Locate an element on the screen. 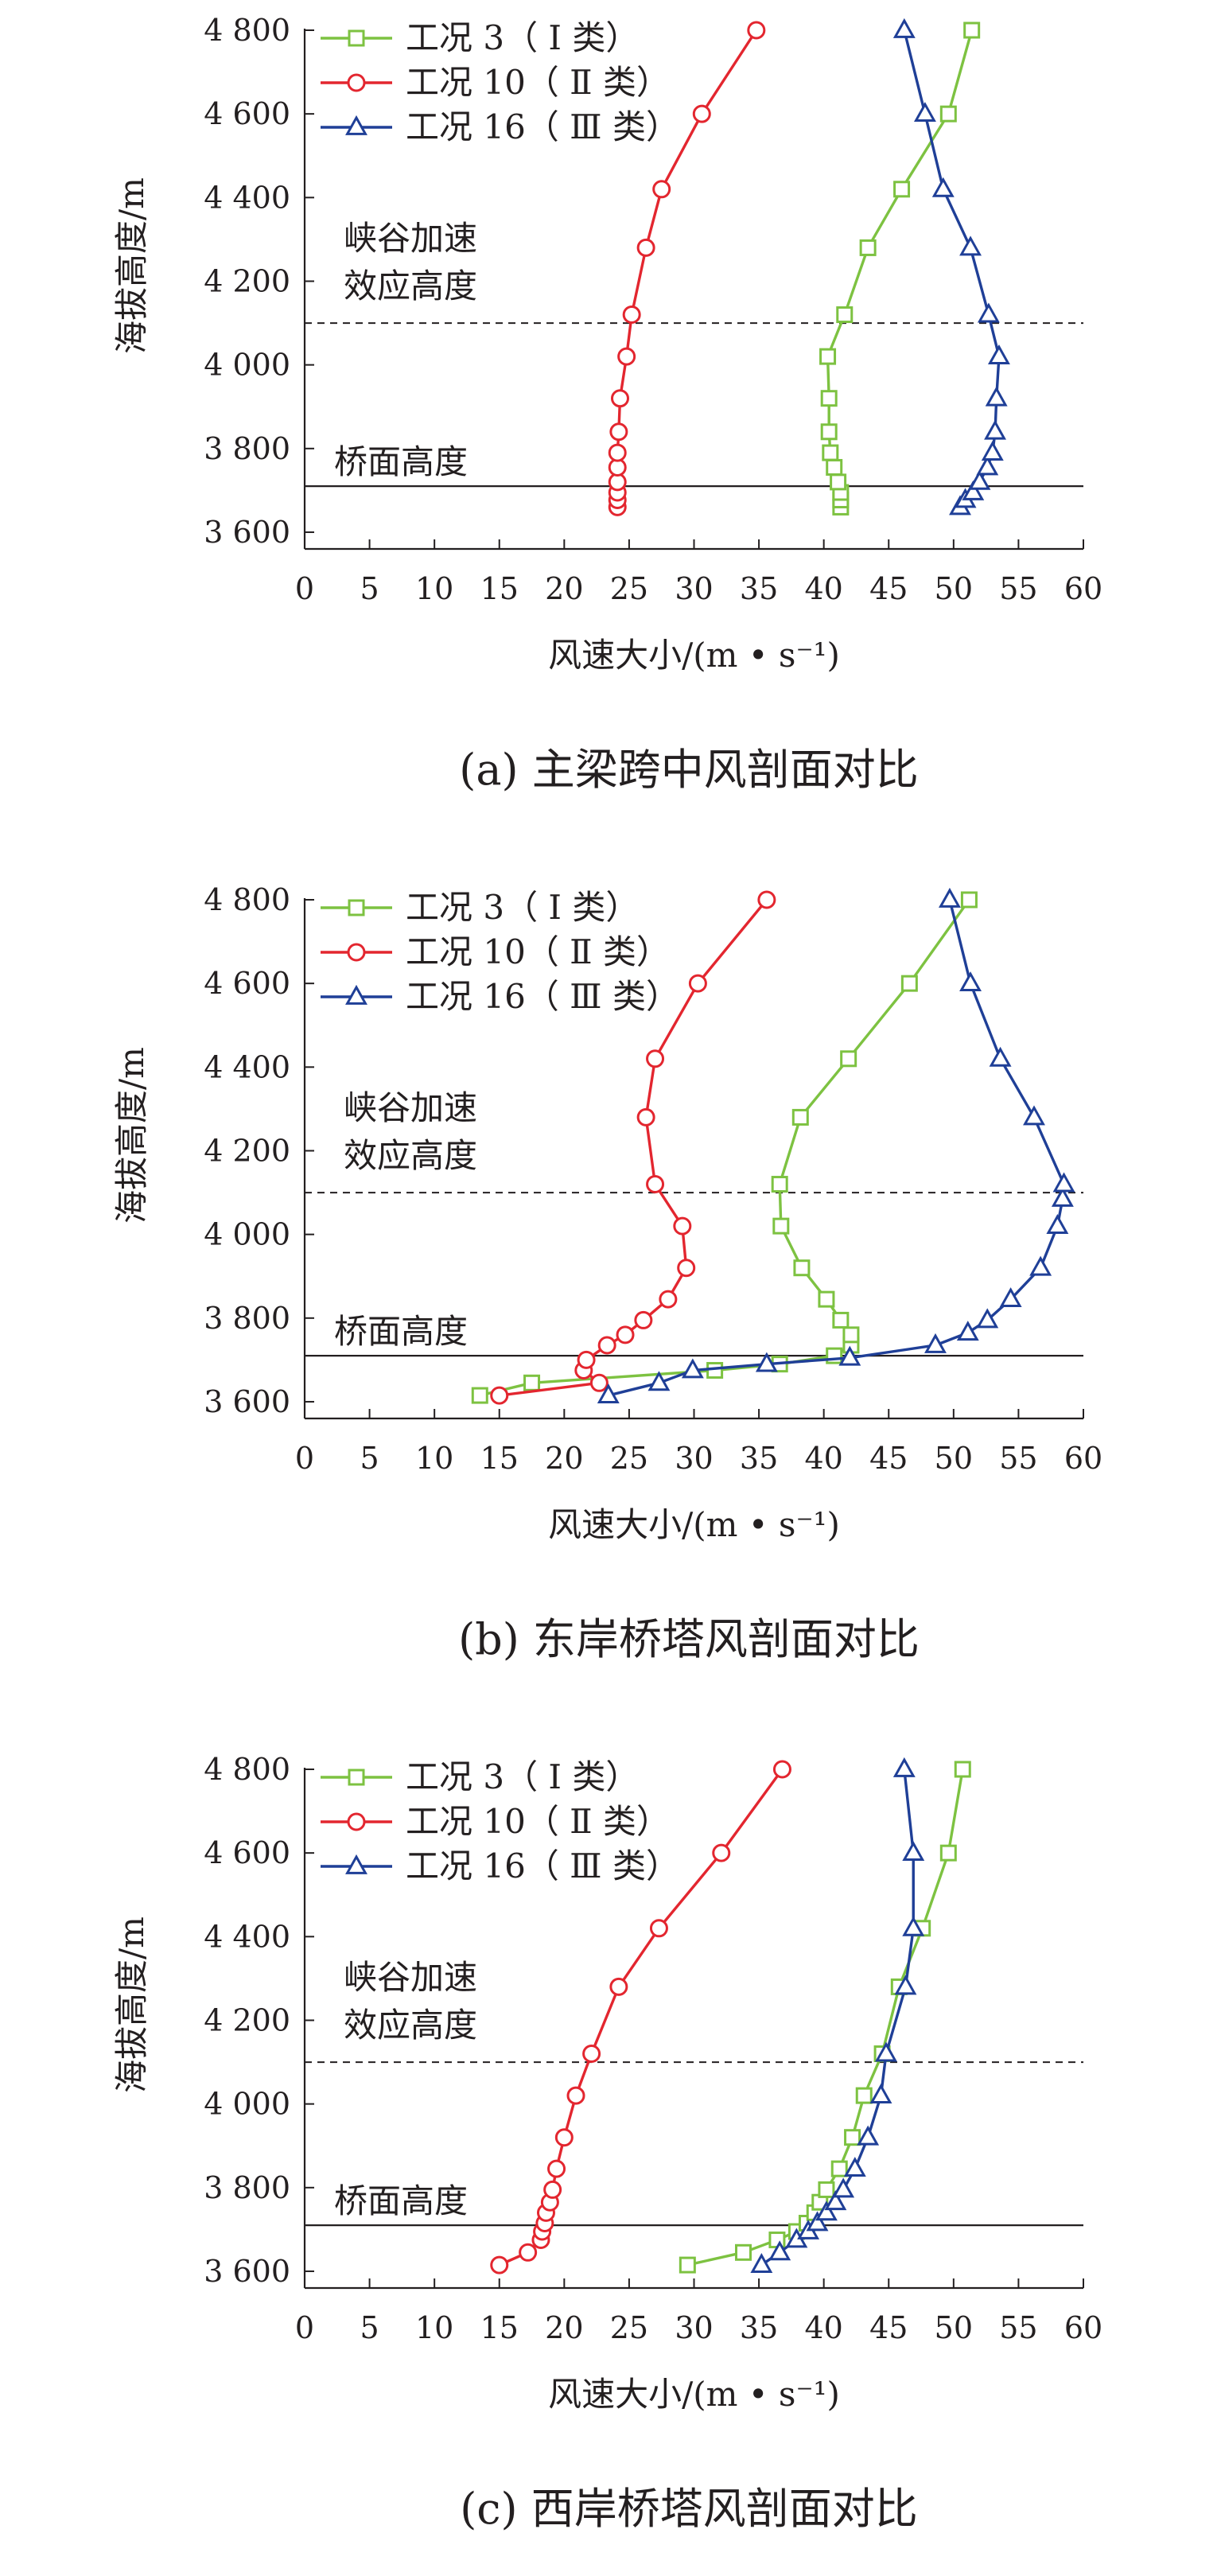  y-tick-label: 3 800 is located at coordinates (247, 449).